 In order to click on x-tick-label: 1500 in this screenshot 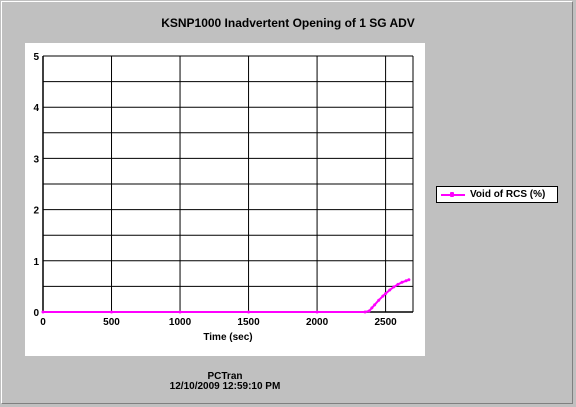, I will do `click(248, 322)`.